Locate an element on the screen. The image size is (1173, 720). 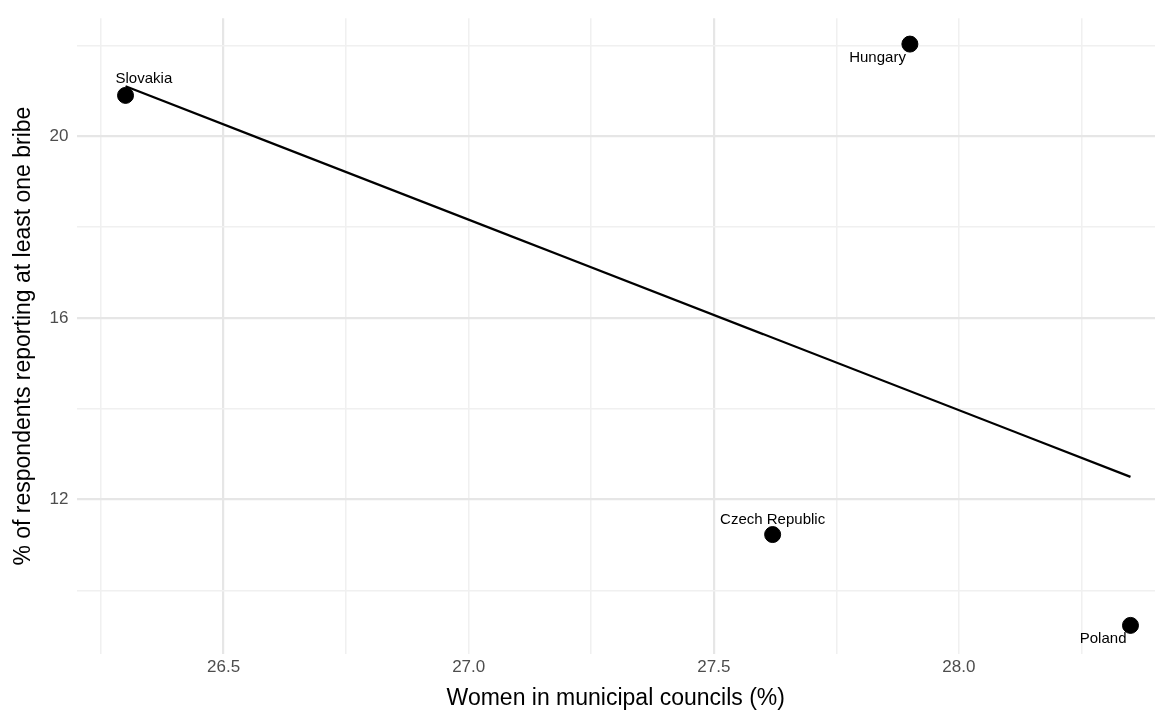
y-tick-label: 16 is located at coordinates (59, 317).